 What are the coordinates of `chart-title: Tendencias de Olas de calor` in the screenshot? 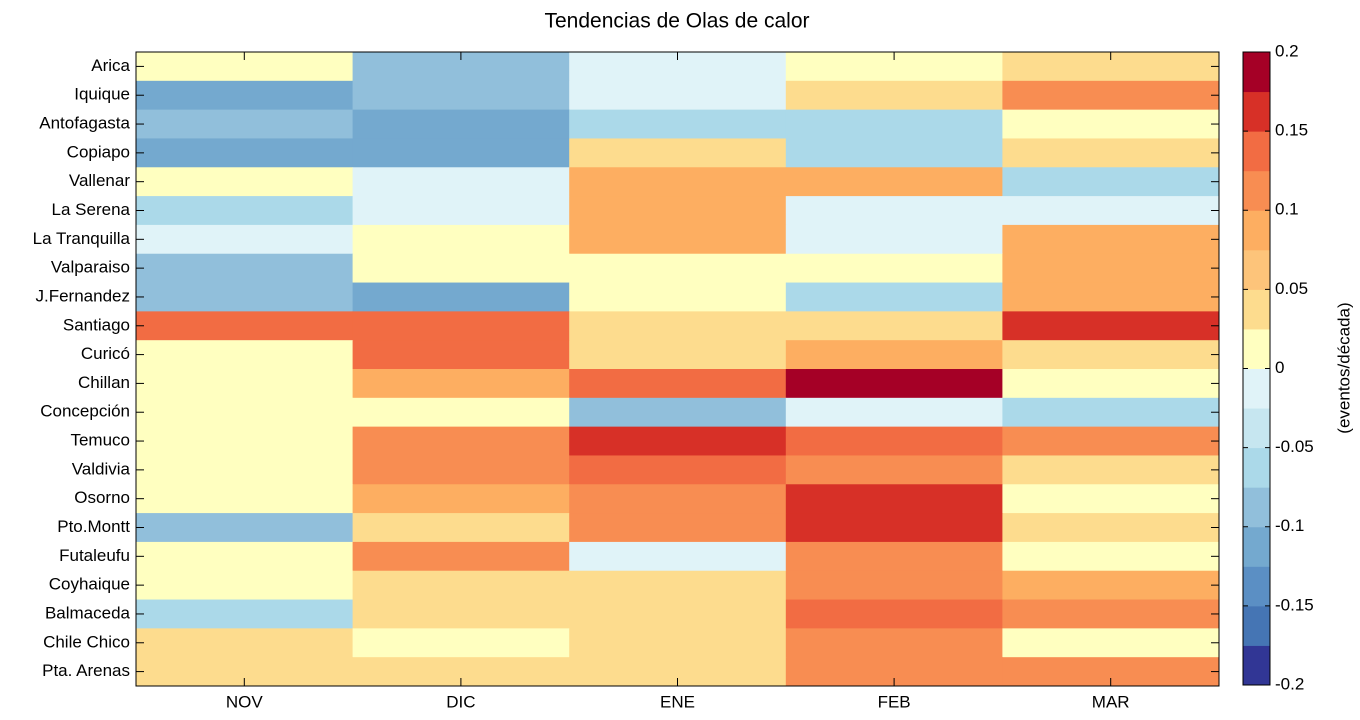 It's located at (677, 21).